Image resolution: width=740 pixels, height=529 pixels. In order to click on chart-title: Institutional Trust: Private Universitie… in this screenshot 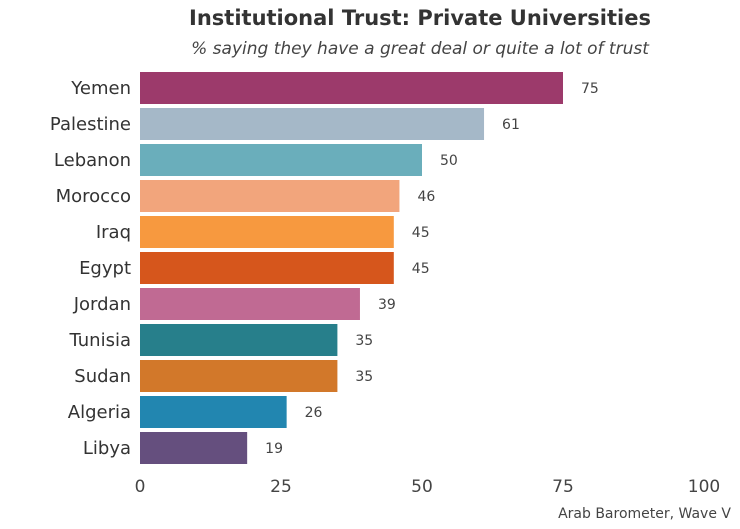, I will do `click(420, 18)`.